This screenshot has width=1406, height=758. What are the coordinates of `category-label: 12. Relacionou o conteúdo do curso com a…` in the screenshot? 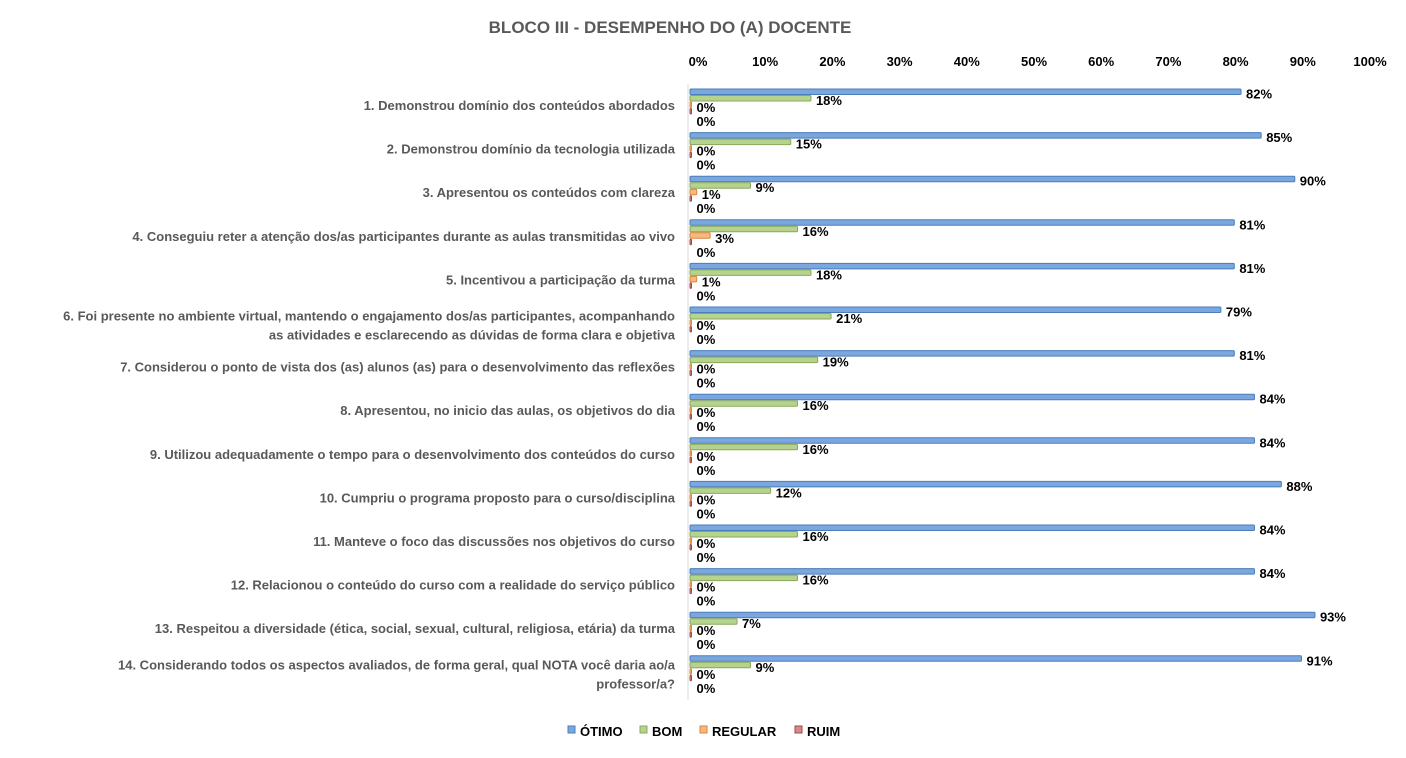 It's located at (453, 585).